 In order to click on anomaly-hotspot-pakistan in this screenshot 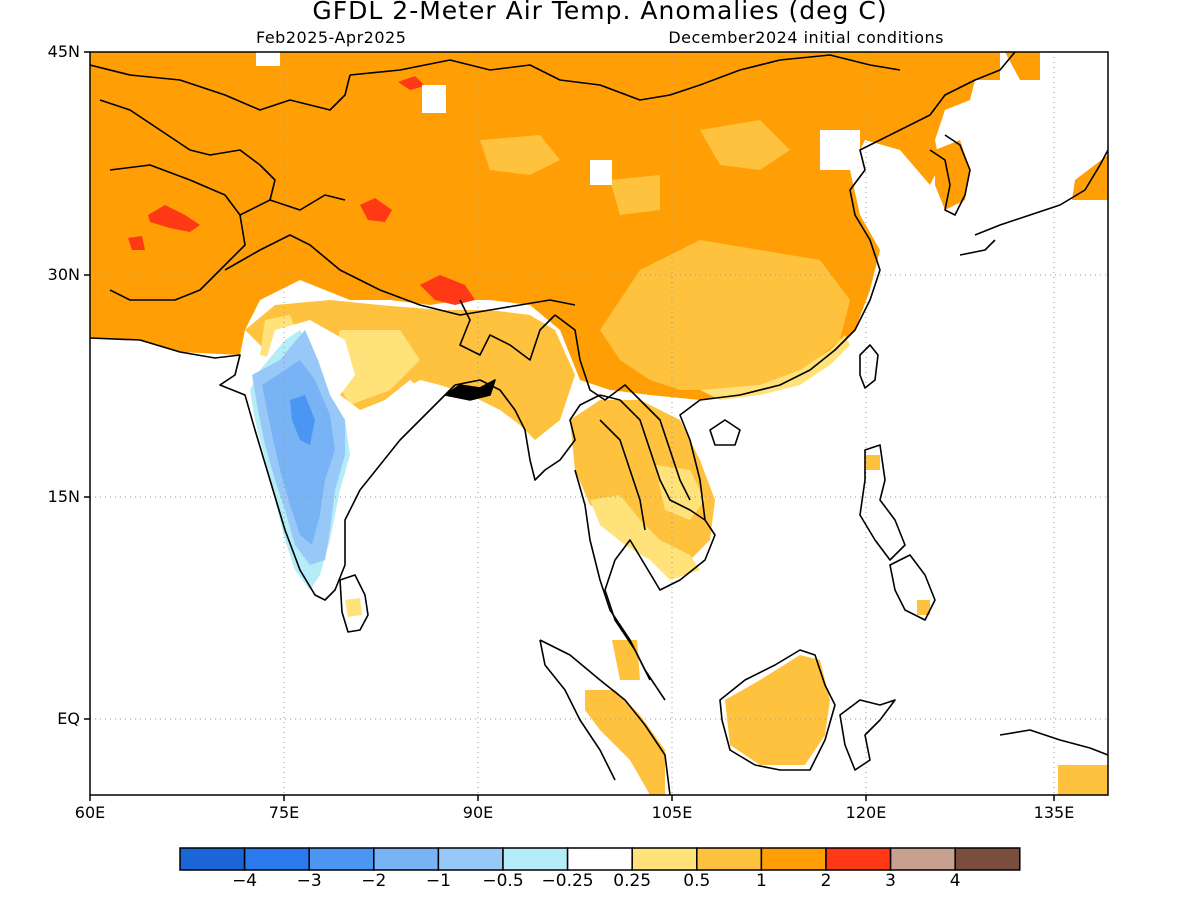, I will do `click(136, 243)`.